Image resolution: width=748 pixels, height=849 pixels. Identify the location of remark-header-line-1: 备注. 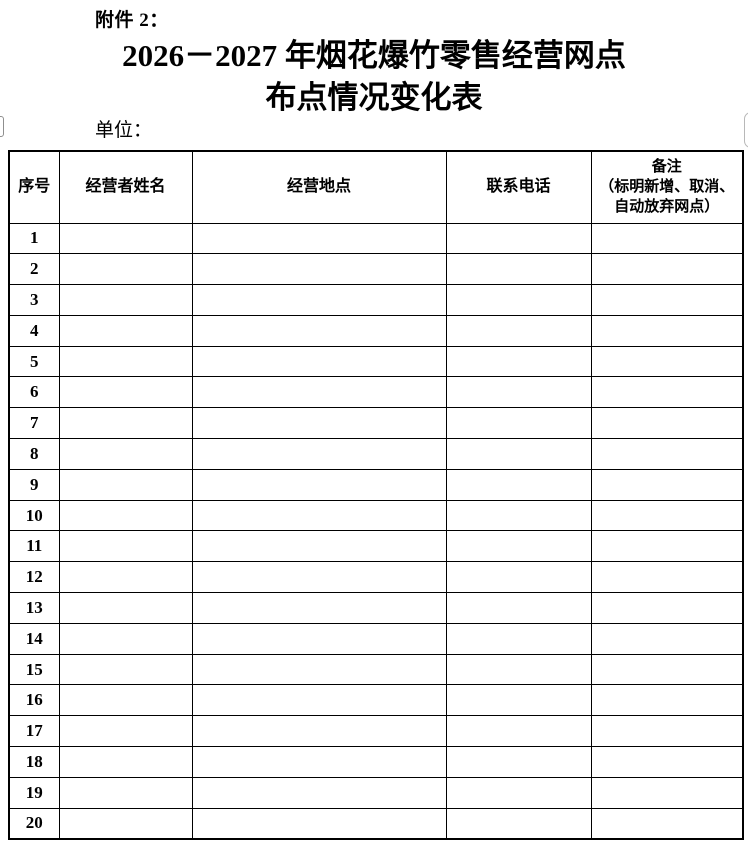
(666, 167).